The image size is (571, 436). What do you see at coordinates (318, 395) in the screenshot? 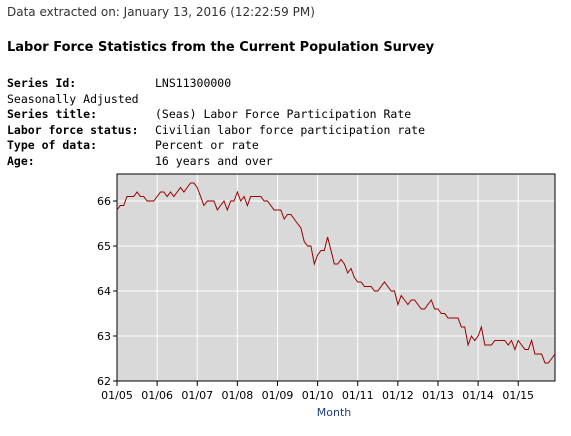
I see `x-tick-label: 01/10` at bounding box center [318, 395].